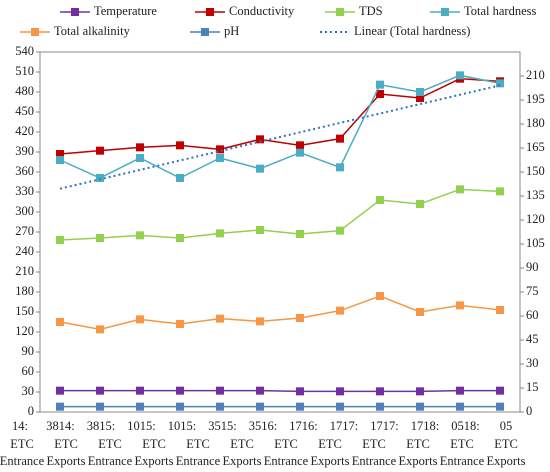 Image resolution: width=550 pixels, height=472 pixels. What do you see at coordinates (535, 147) in the screenshot?
I see `y2-tick-label: 165` at bounding box center [535, 147].